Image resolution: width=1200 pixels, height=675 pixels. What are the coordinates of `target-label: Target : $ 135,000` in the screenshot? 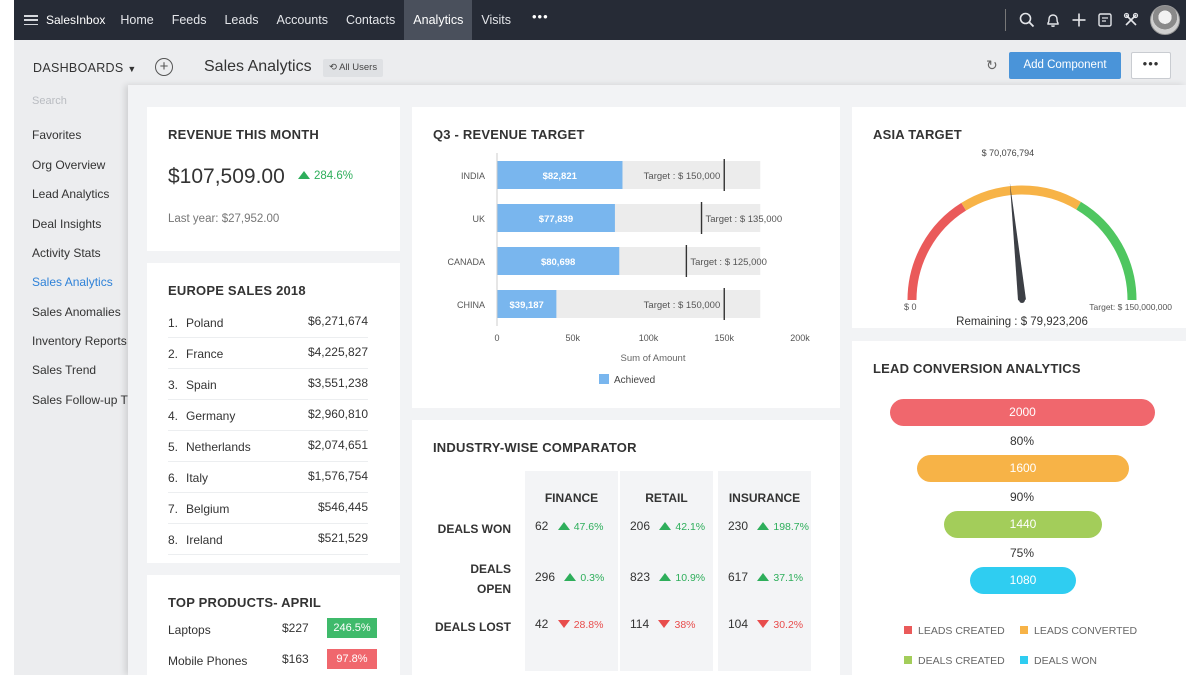 It's located at (744, 219).